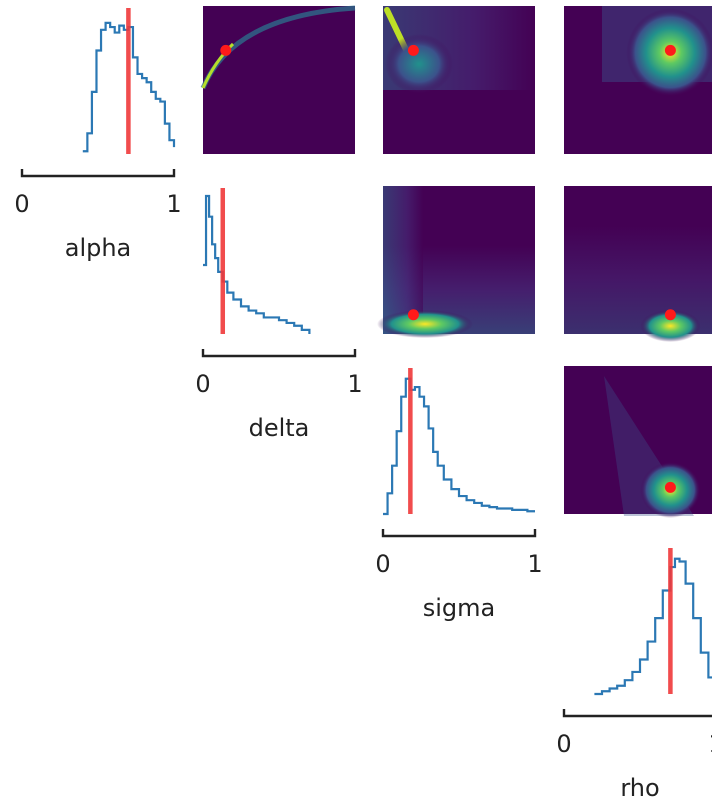 This screenshot has width=712, height=811. What do you see at coordinates (638, 264) in the screenshot?
I see `density-rho-vs-delta` at bounding box center [638, 264].